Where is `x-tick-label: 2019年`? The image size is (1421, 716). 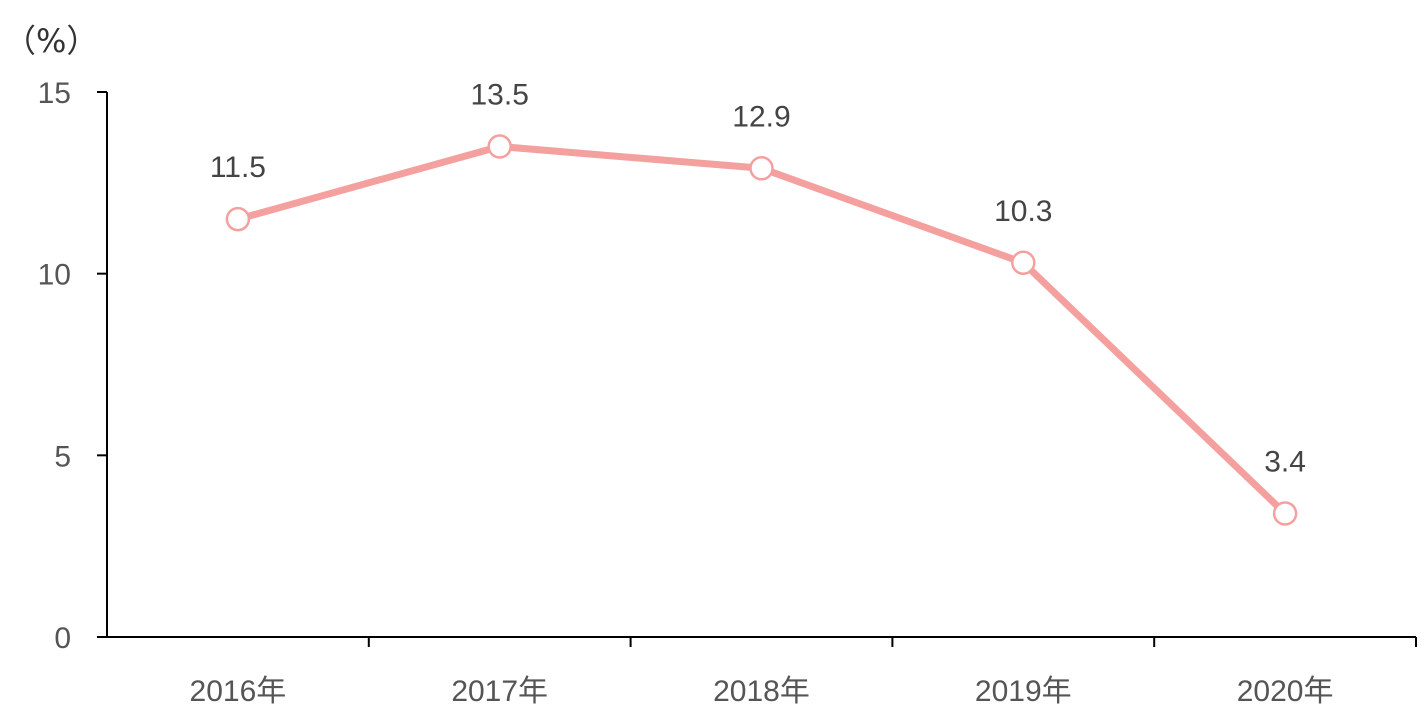 x-tick-label: 2019年 is located at coordinates (1023, 691).